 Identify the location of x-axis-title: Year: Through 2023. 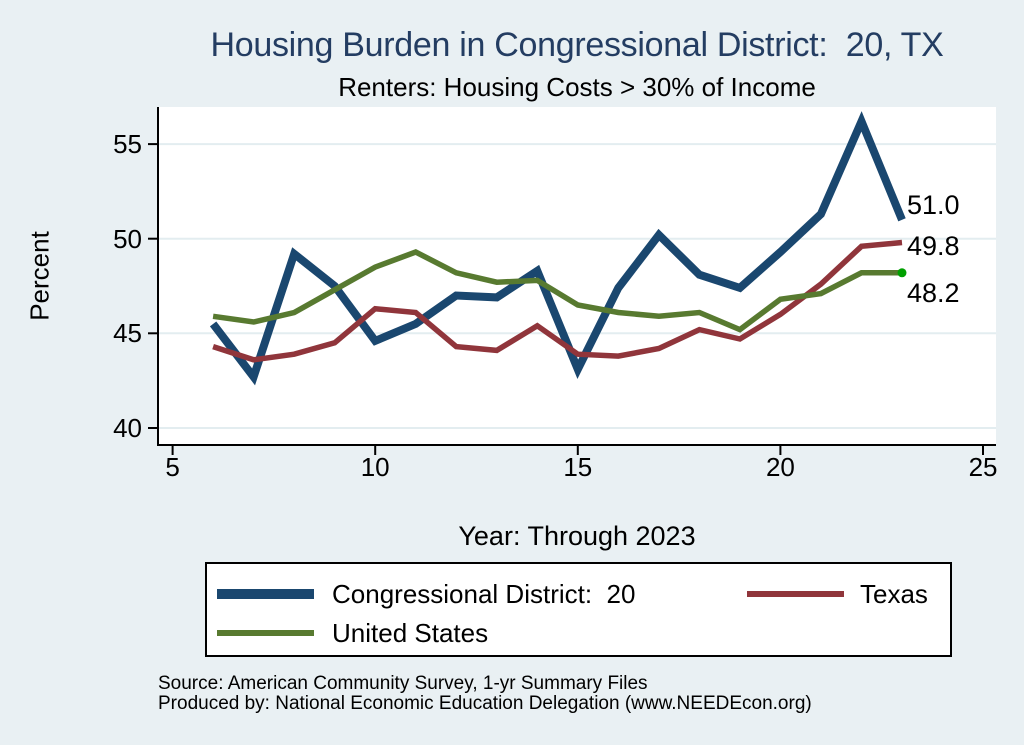
(577, 536).